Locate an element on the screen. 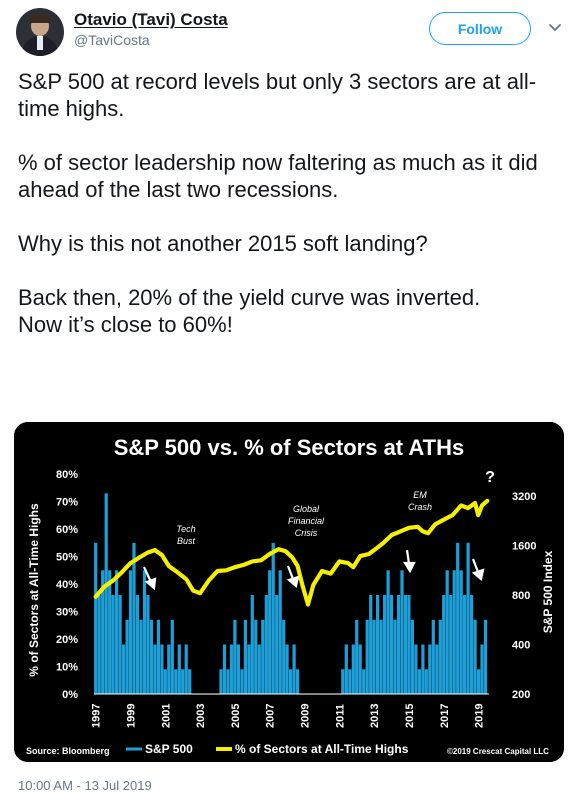 Image resolution: width=574 pixels, height=800 pixels. left-tick-label: 80% is located at coordinates (67, 475).